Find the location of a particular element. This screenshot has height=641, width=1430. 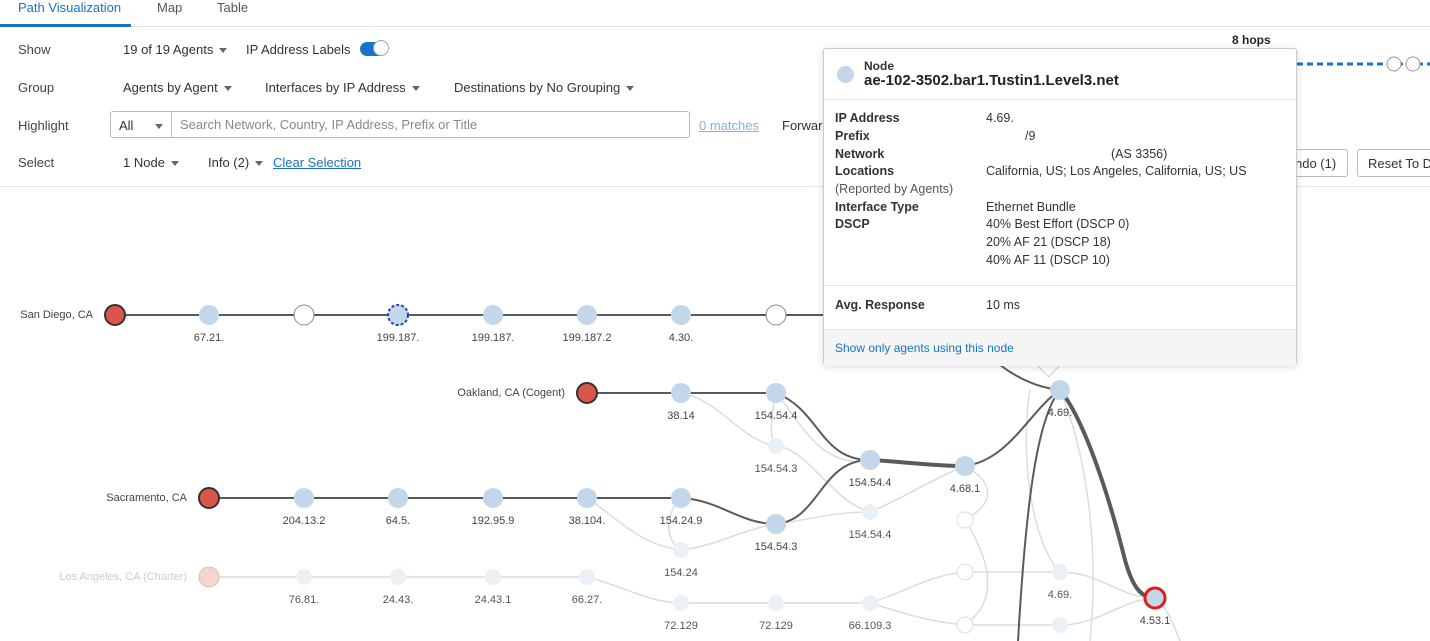

highlight-scope-select: All is located at coordinates (141, 124).